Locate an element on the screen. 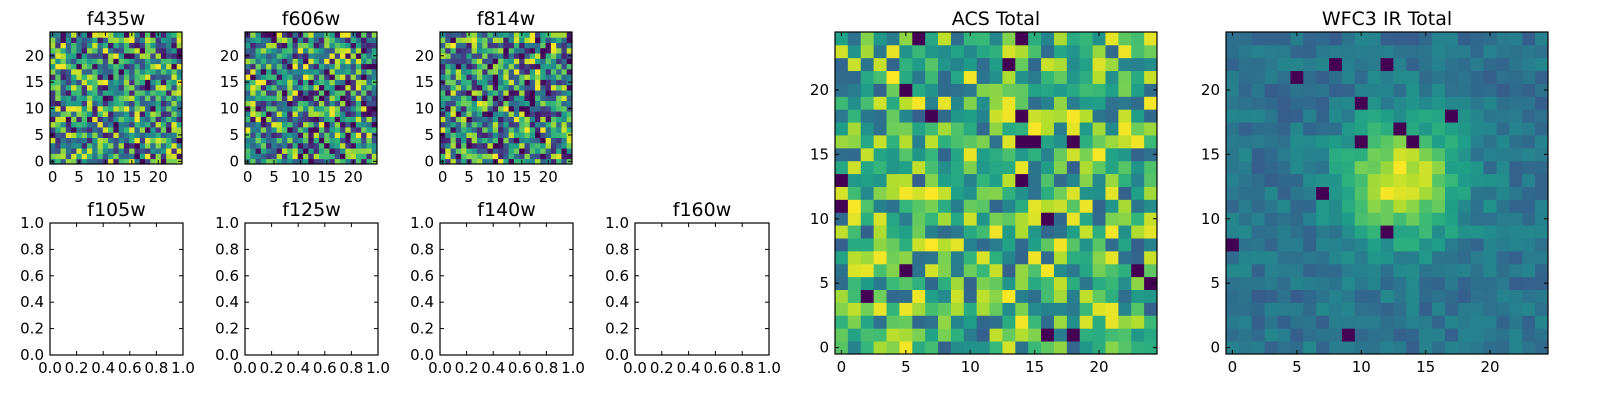 Image resolution: width=1600 pixels, height=400 pixels. y-tick-label: 5 is located at coordinates (1215, 283).